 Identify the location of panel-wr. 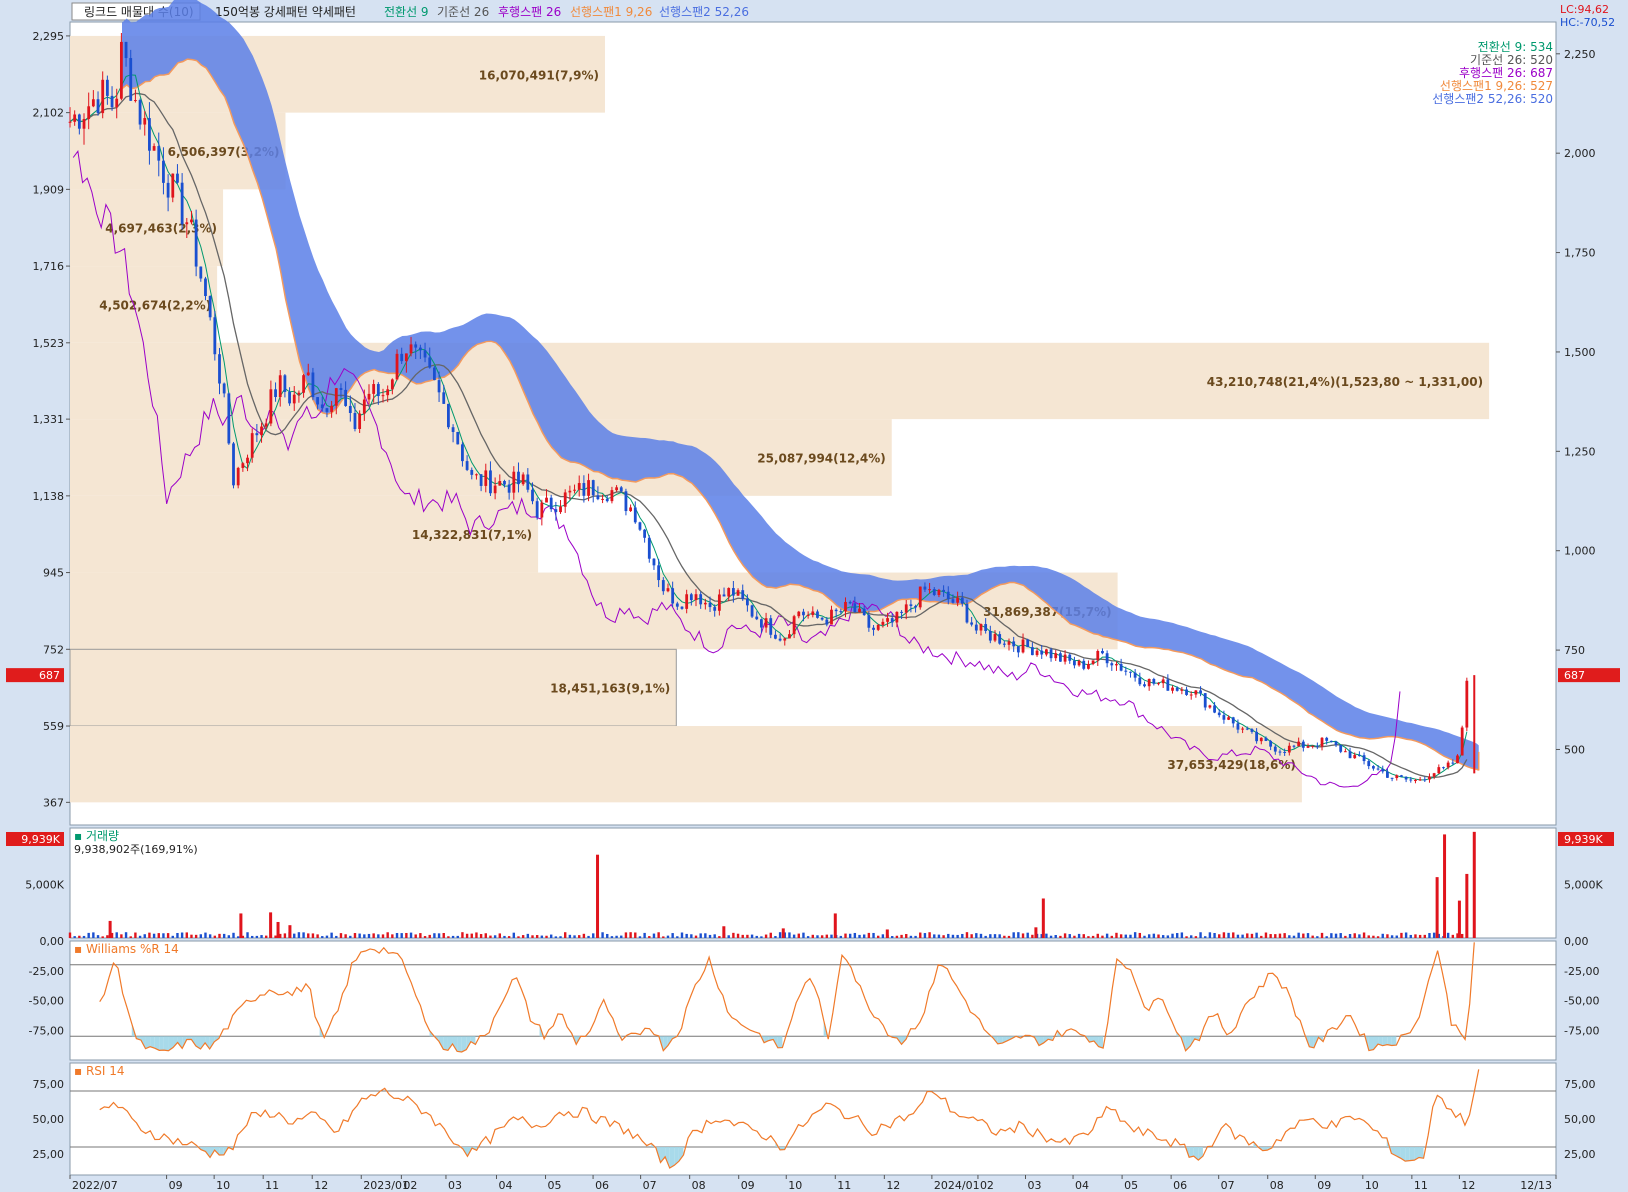
(813, 1000).